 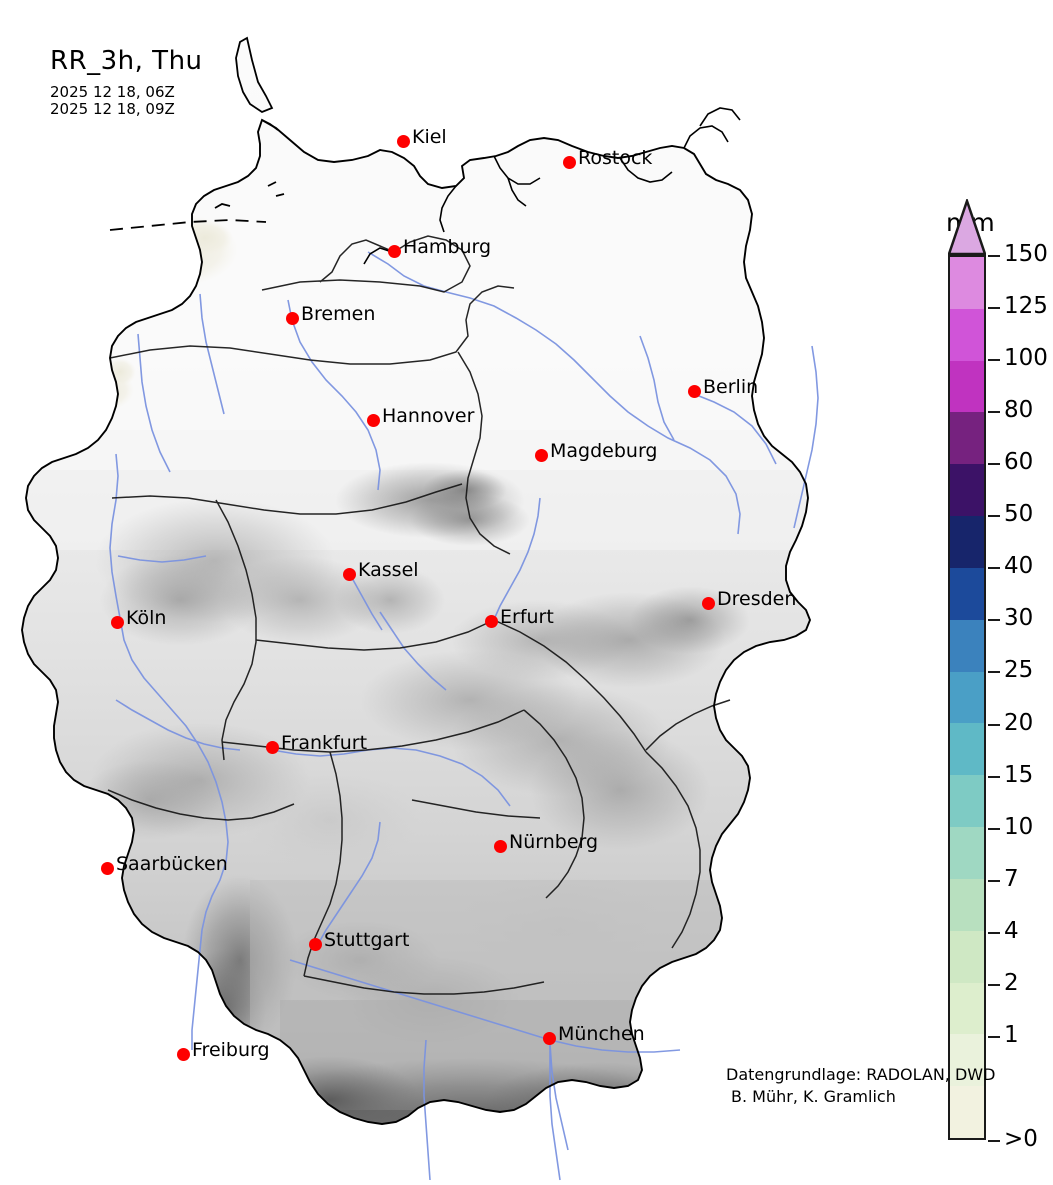 What do you see at coordinates (1019, 722) in the screenshot?
I see `colorbar-tick-label: 20` at bounding box center [1019, 722].